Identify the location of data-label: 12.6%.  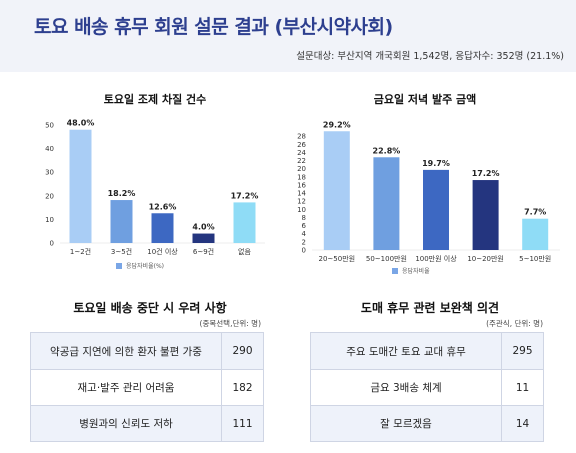
(163, 206).